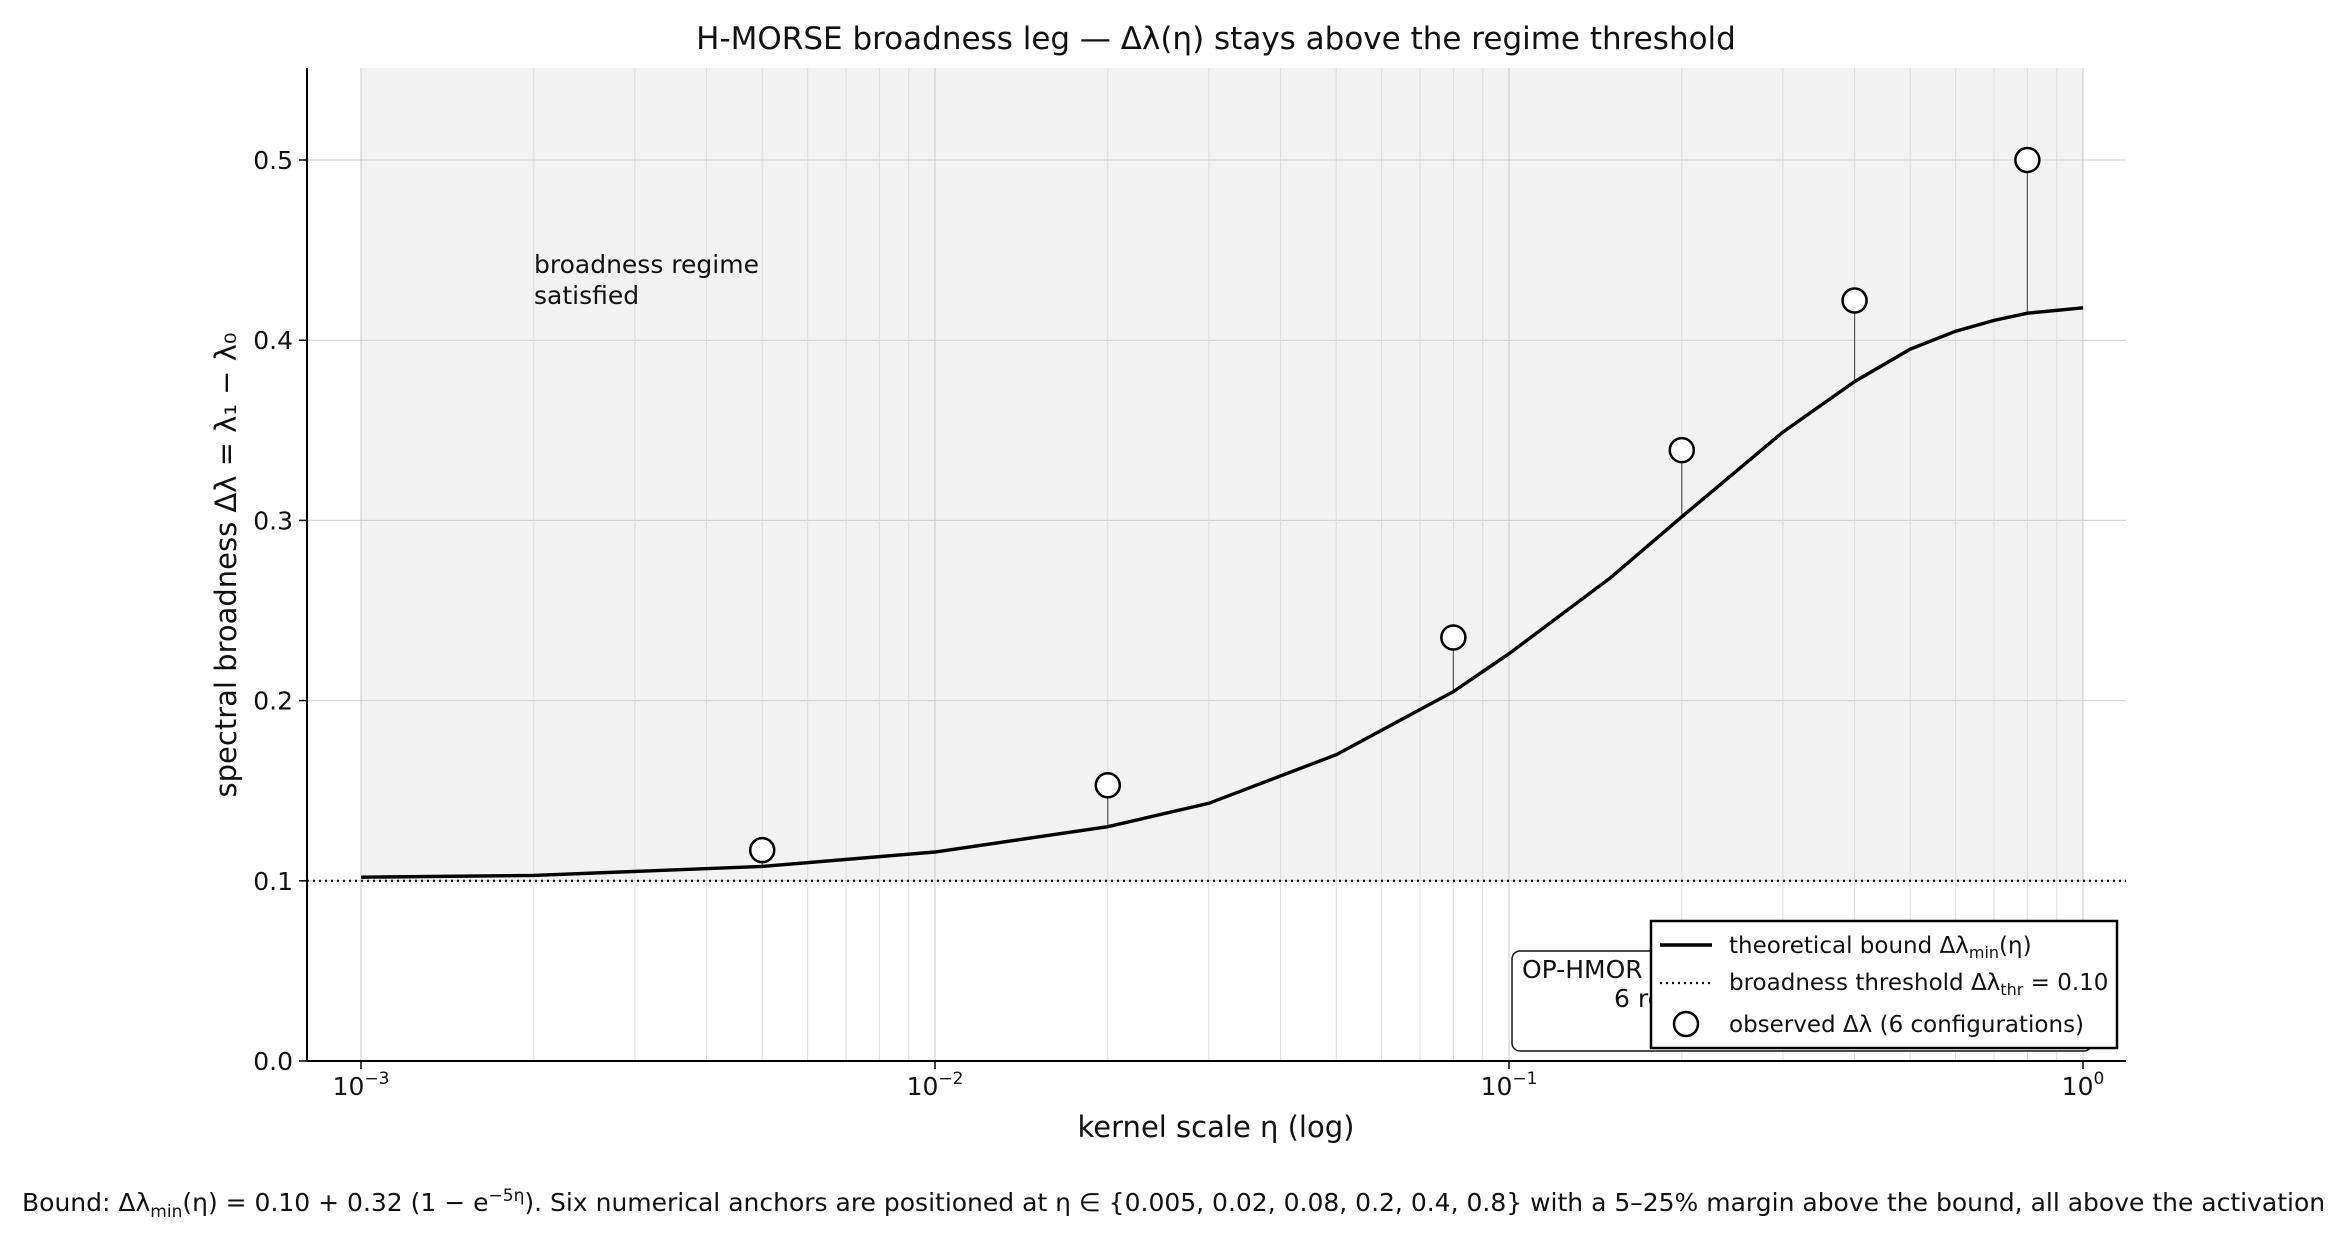  Describe the element at coordinates (1918, 984) in the screenshot. I see `legend-threshold-label: broadness threshold Δλthr = 0.10` at that location.